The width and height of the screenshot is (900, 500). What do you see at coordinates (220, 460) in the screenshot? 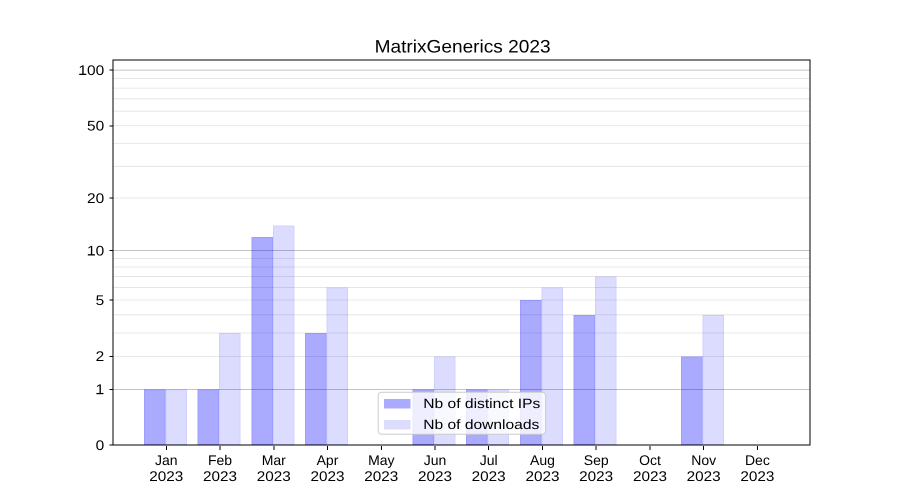
I see `svg-text: Feb` at bounding box center [220, 460].